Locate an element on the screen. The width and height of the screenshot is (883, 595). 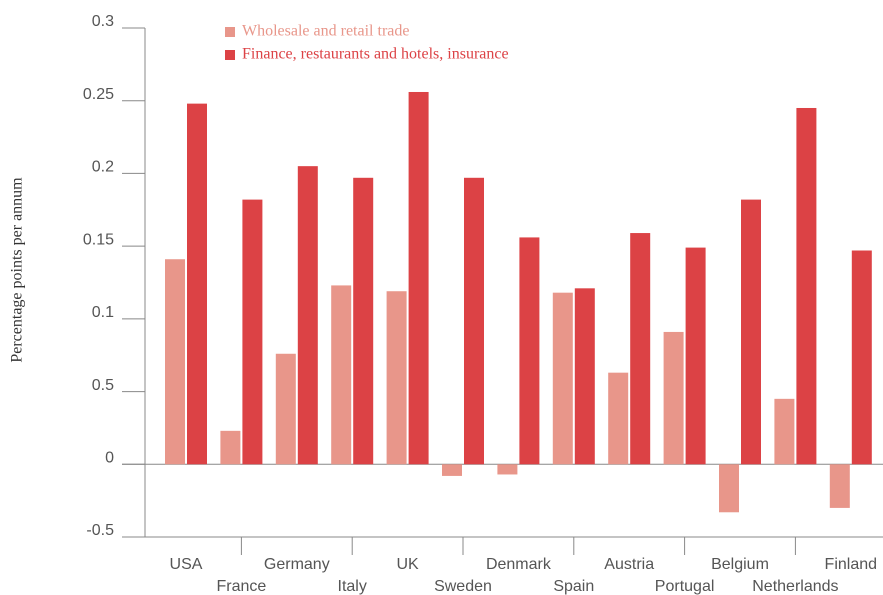
x-tick-label: Germany is located at coordinates (297, 564).